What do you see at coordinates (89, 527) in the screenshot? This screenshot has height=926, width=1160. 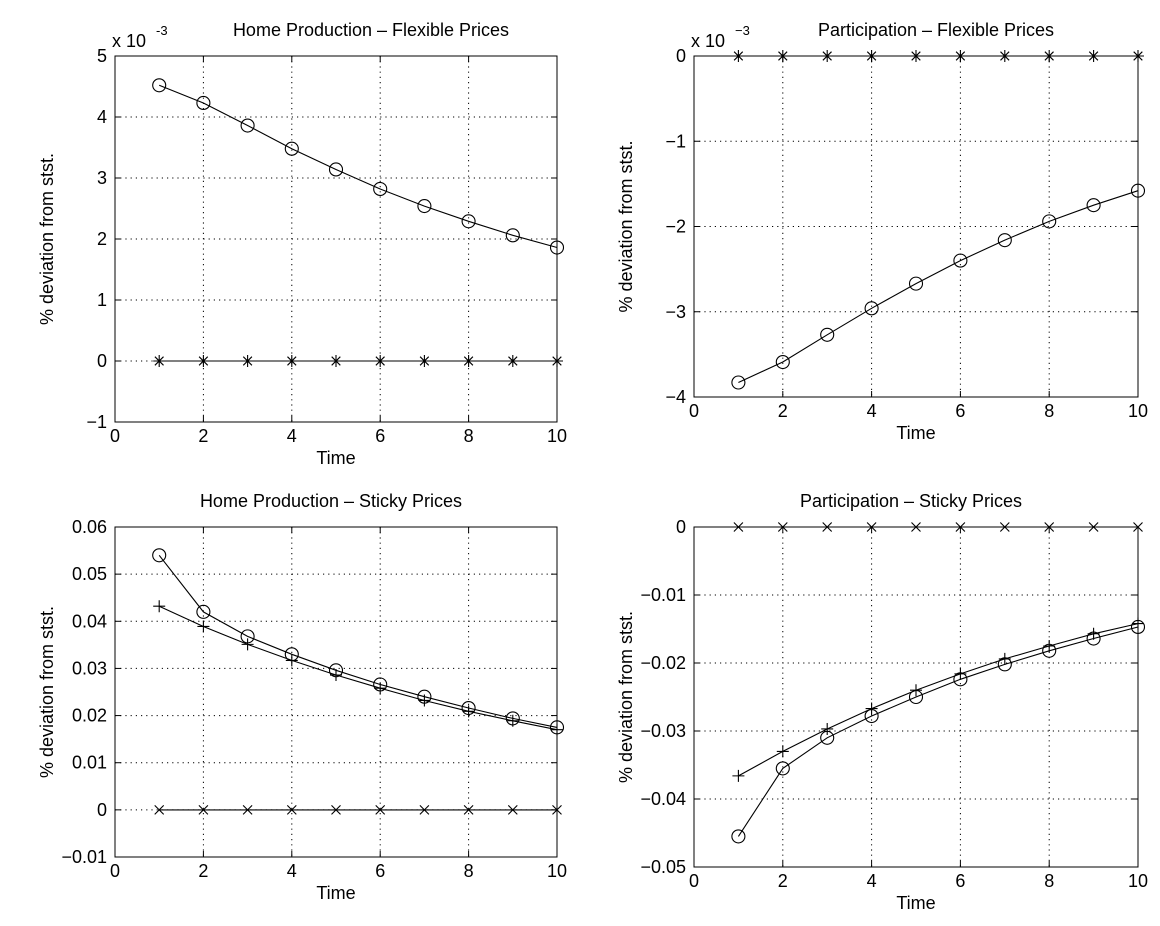 I see `y-tick-label: 0.06` at bounding box center [89, 527].